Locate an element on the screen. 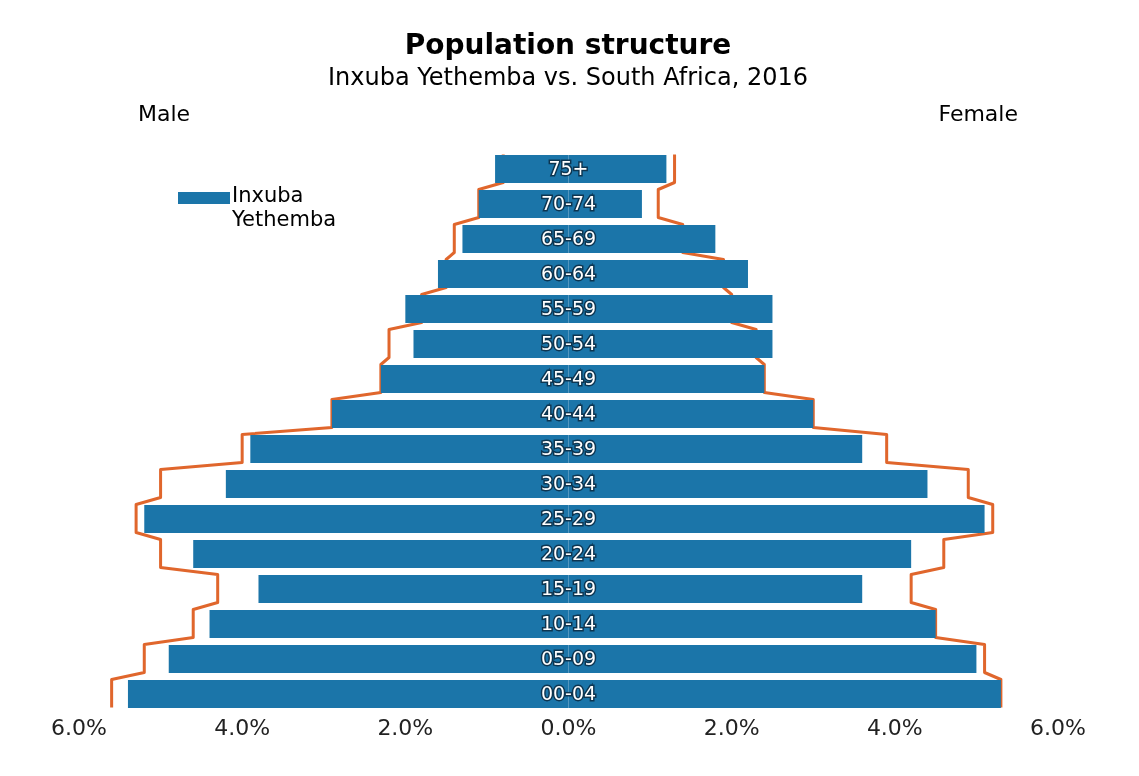 The image size is (1139, 776). y-tick-label: 45-49 is located at coordinates (568, 377).